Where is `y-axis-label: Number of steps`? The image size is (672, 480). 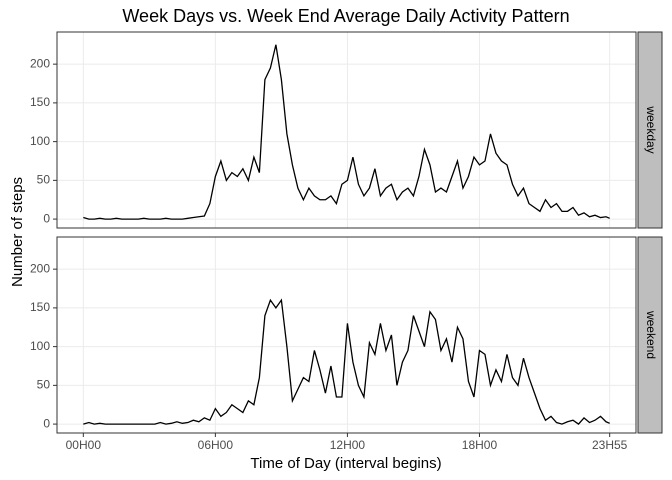
y-axis-label: Number of steps is located at coordinates (17, 232).